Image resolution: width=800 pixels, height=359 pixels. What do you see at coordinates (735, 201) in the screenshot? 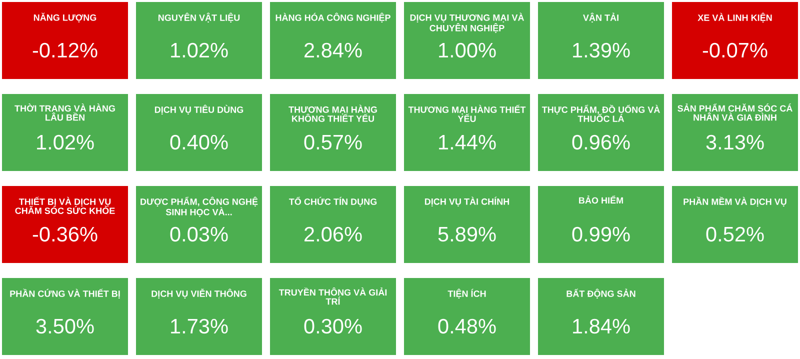
I see `category-label: PHẦN MỀM VÀ DỊCH VỤ` at bounding box center [735, 201].